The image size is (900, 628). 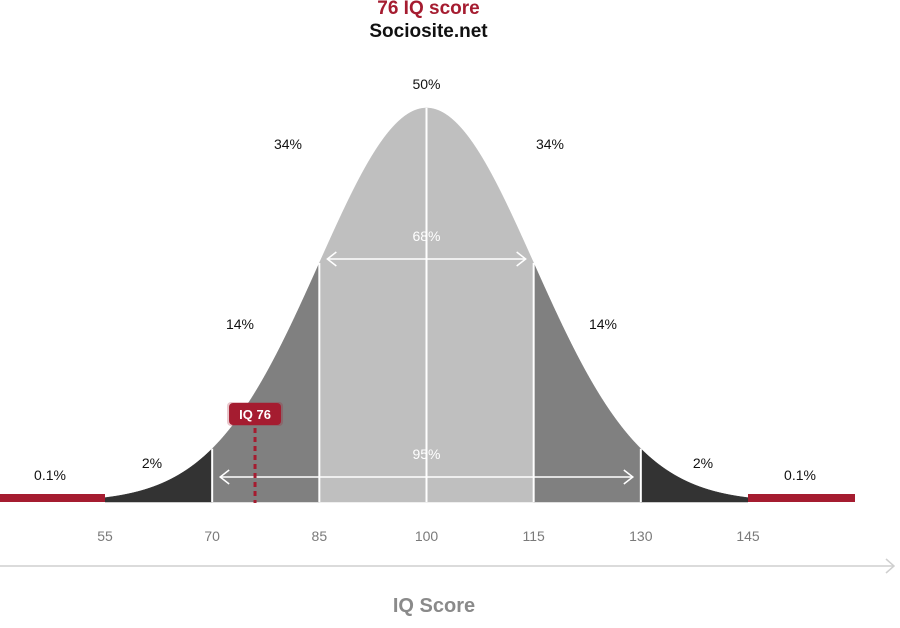 What do you see at coordinates (320, 536) in the screenshot?
I see `x-tick-label: 85` at bounding box center [320, 536].